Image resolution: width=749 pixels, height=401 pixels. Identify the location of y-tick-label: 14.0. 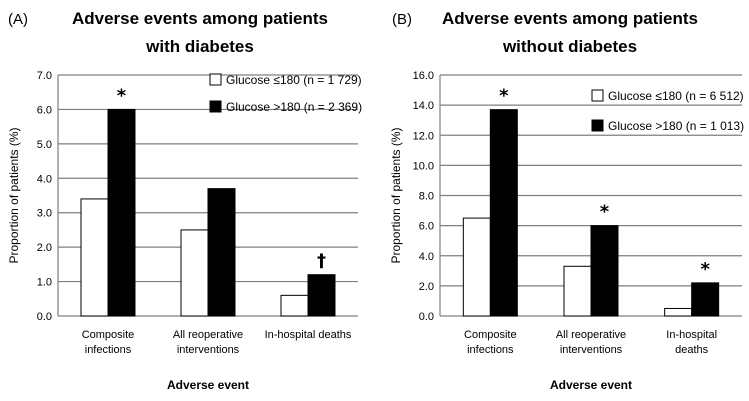
(423, 106).